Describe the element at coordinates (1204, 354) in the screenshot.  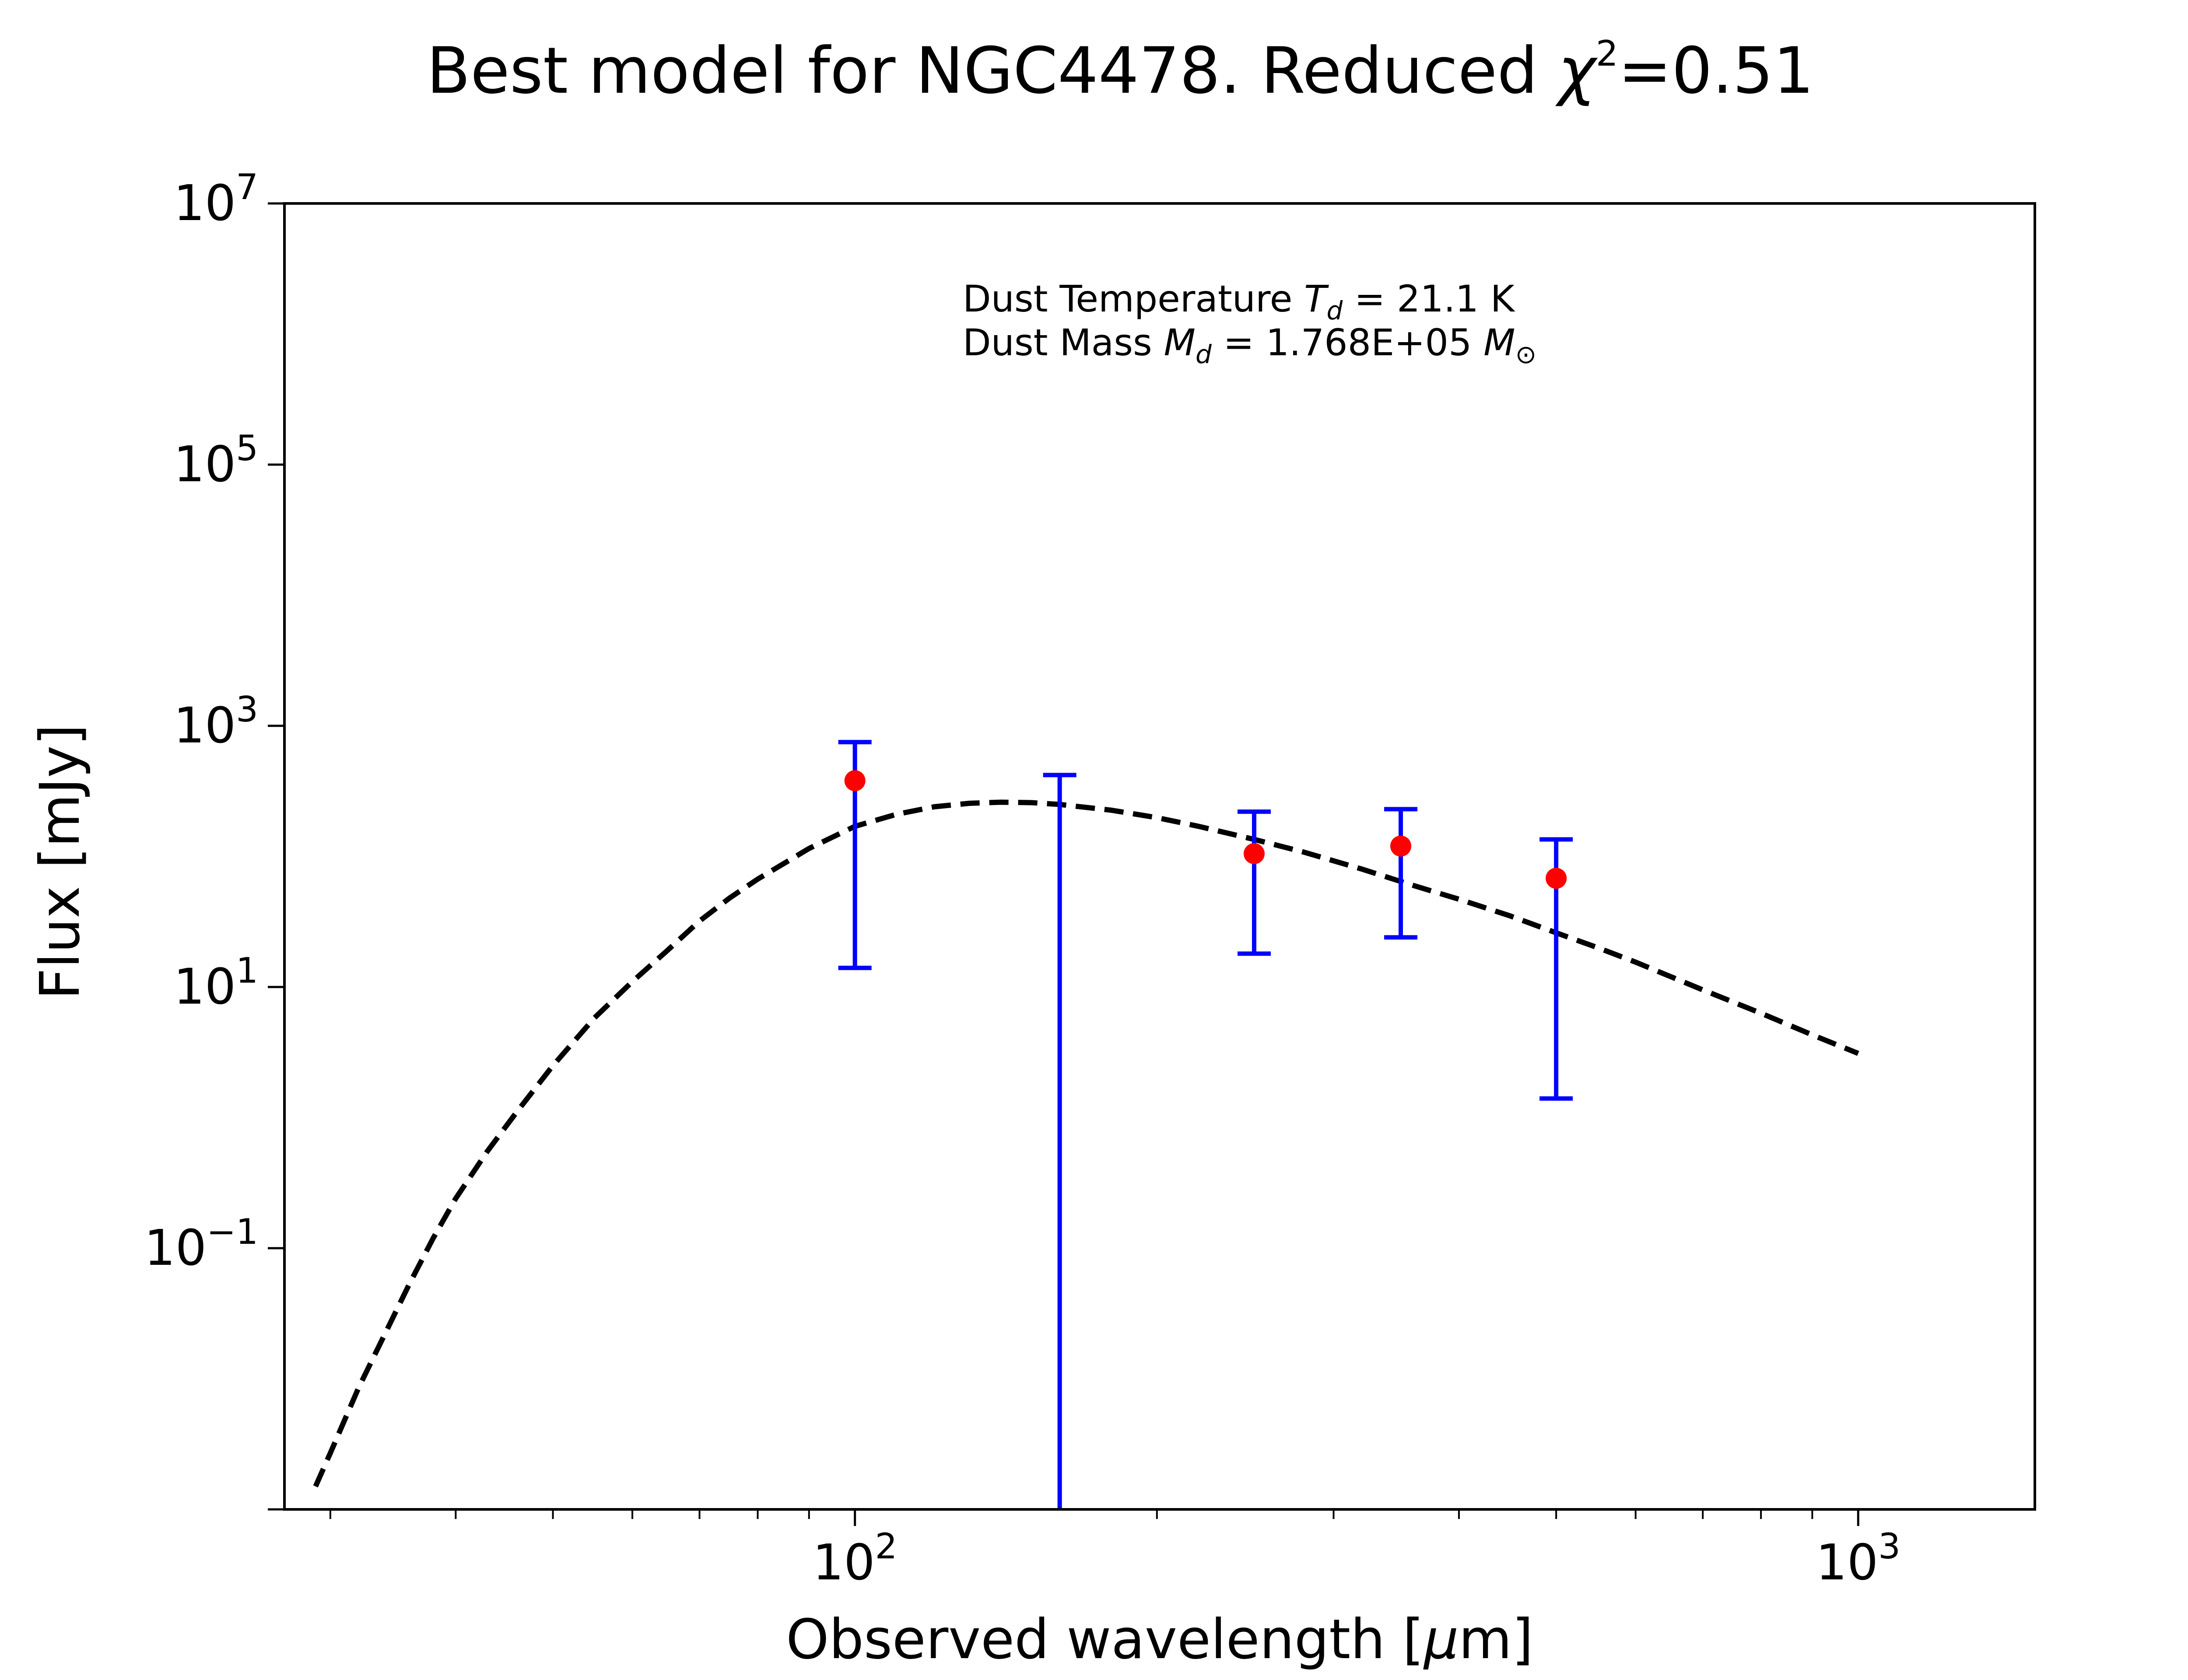
I see `dust-mass-subscript: d` at that location.